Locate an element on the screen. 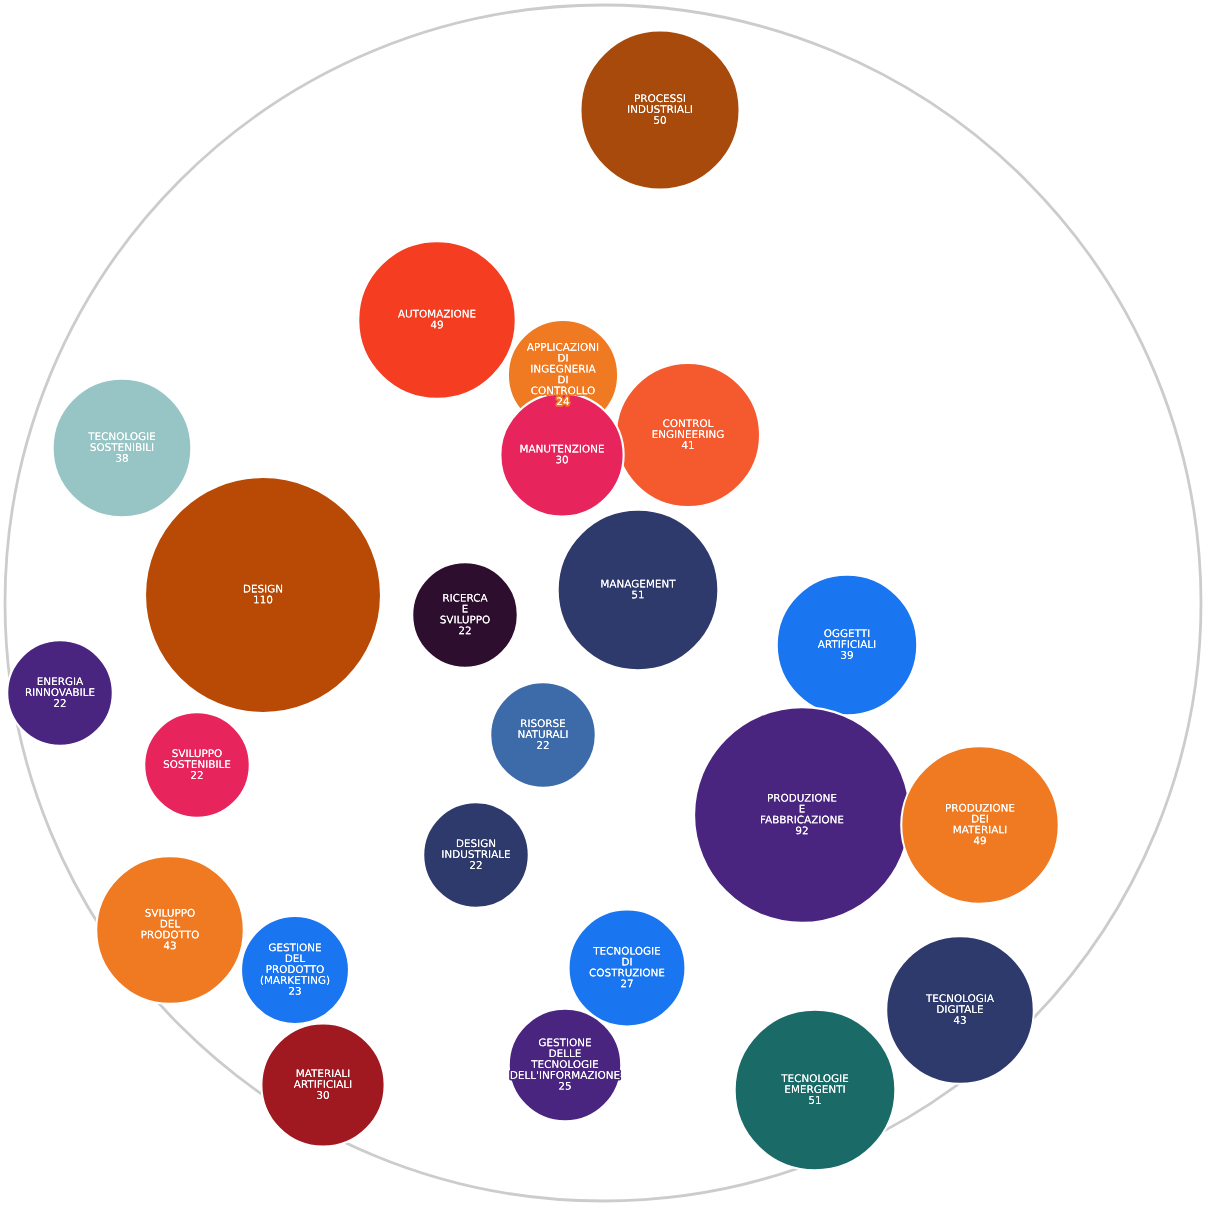  category-label: PRODUZIONE E FABBRICAZIONE is located at coordinates (802, 808).